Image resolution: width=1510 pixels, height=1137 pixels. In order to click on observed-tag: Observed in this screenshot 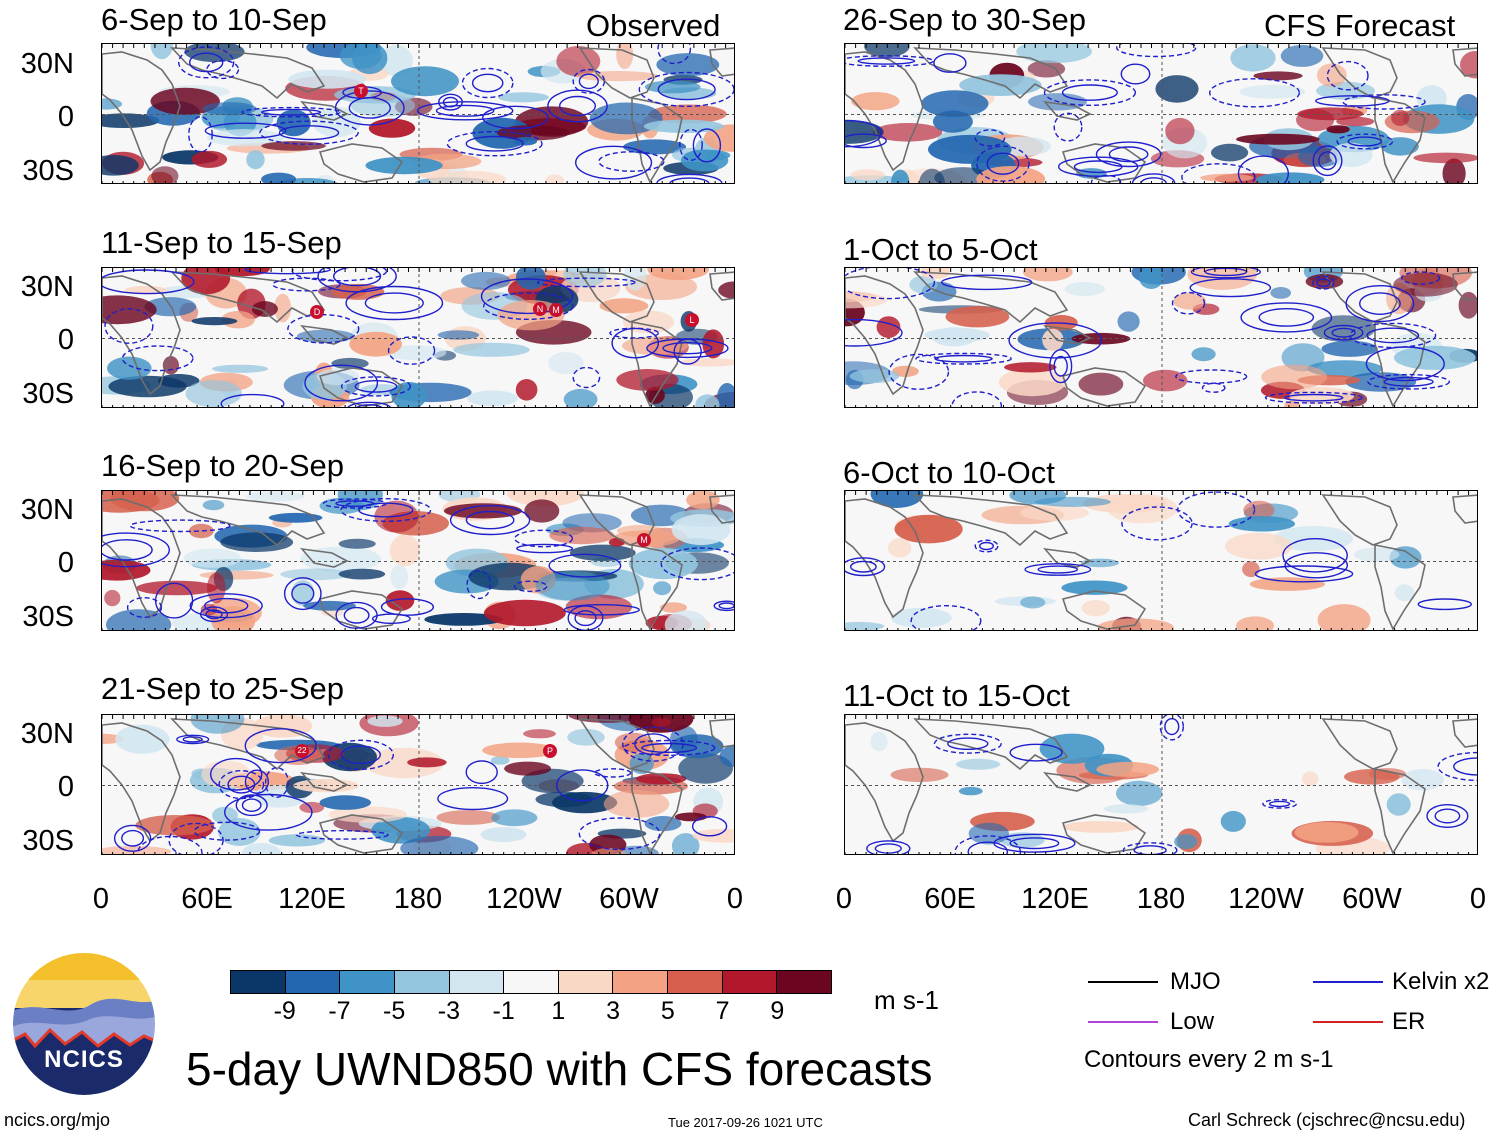, I will do `click(653, 25)`.